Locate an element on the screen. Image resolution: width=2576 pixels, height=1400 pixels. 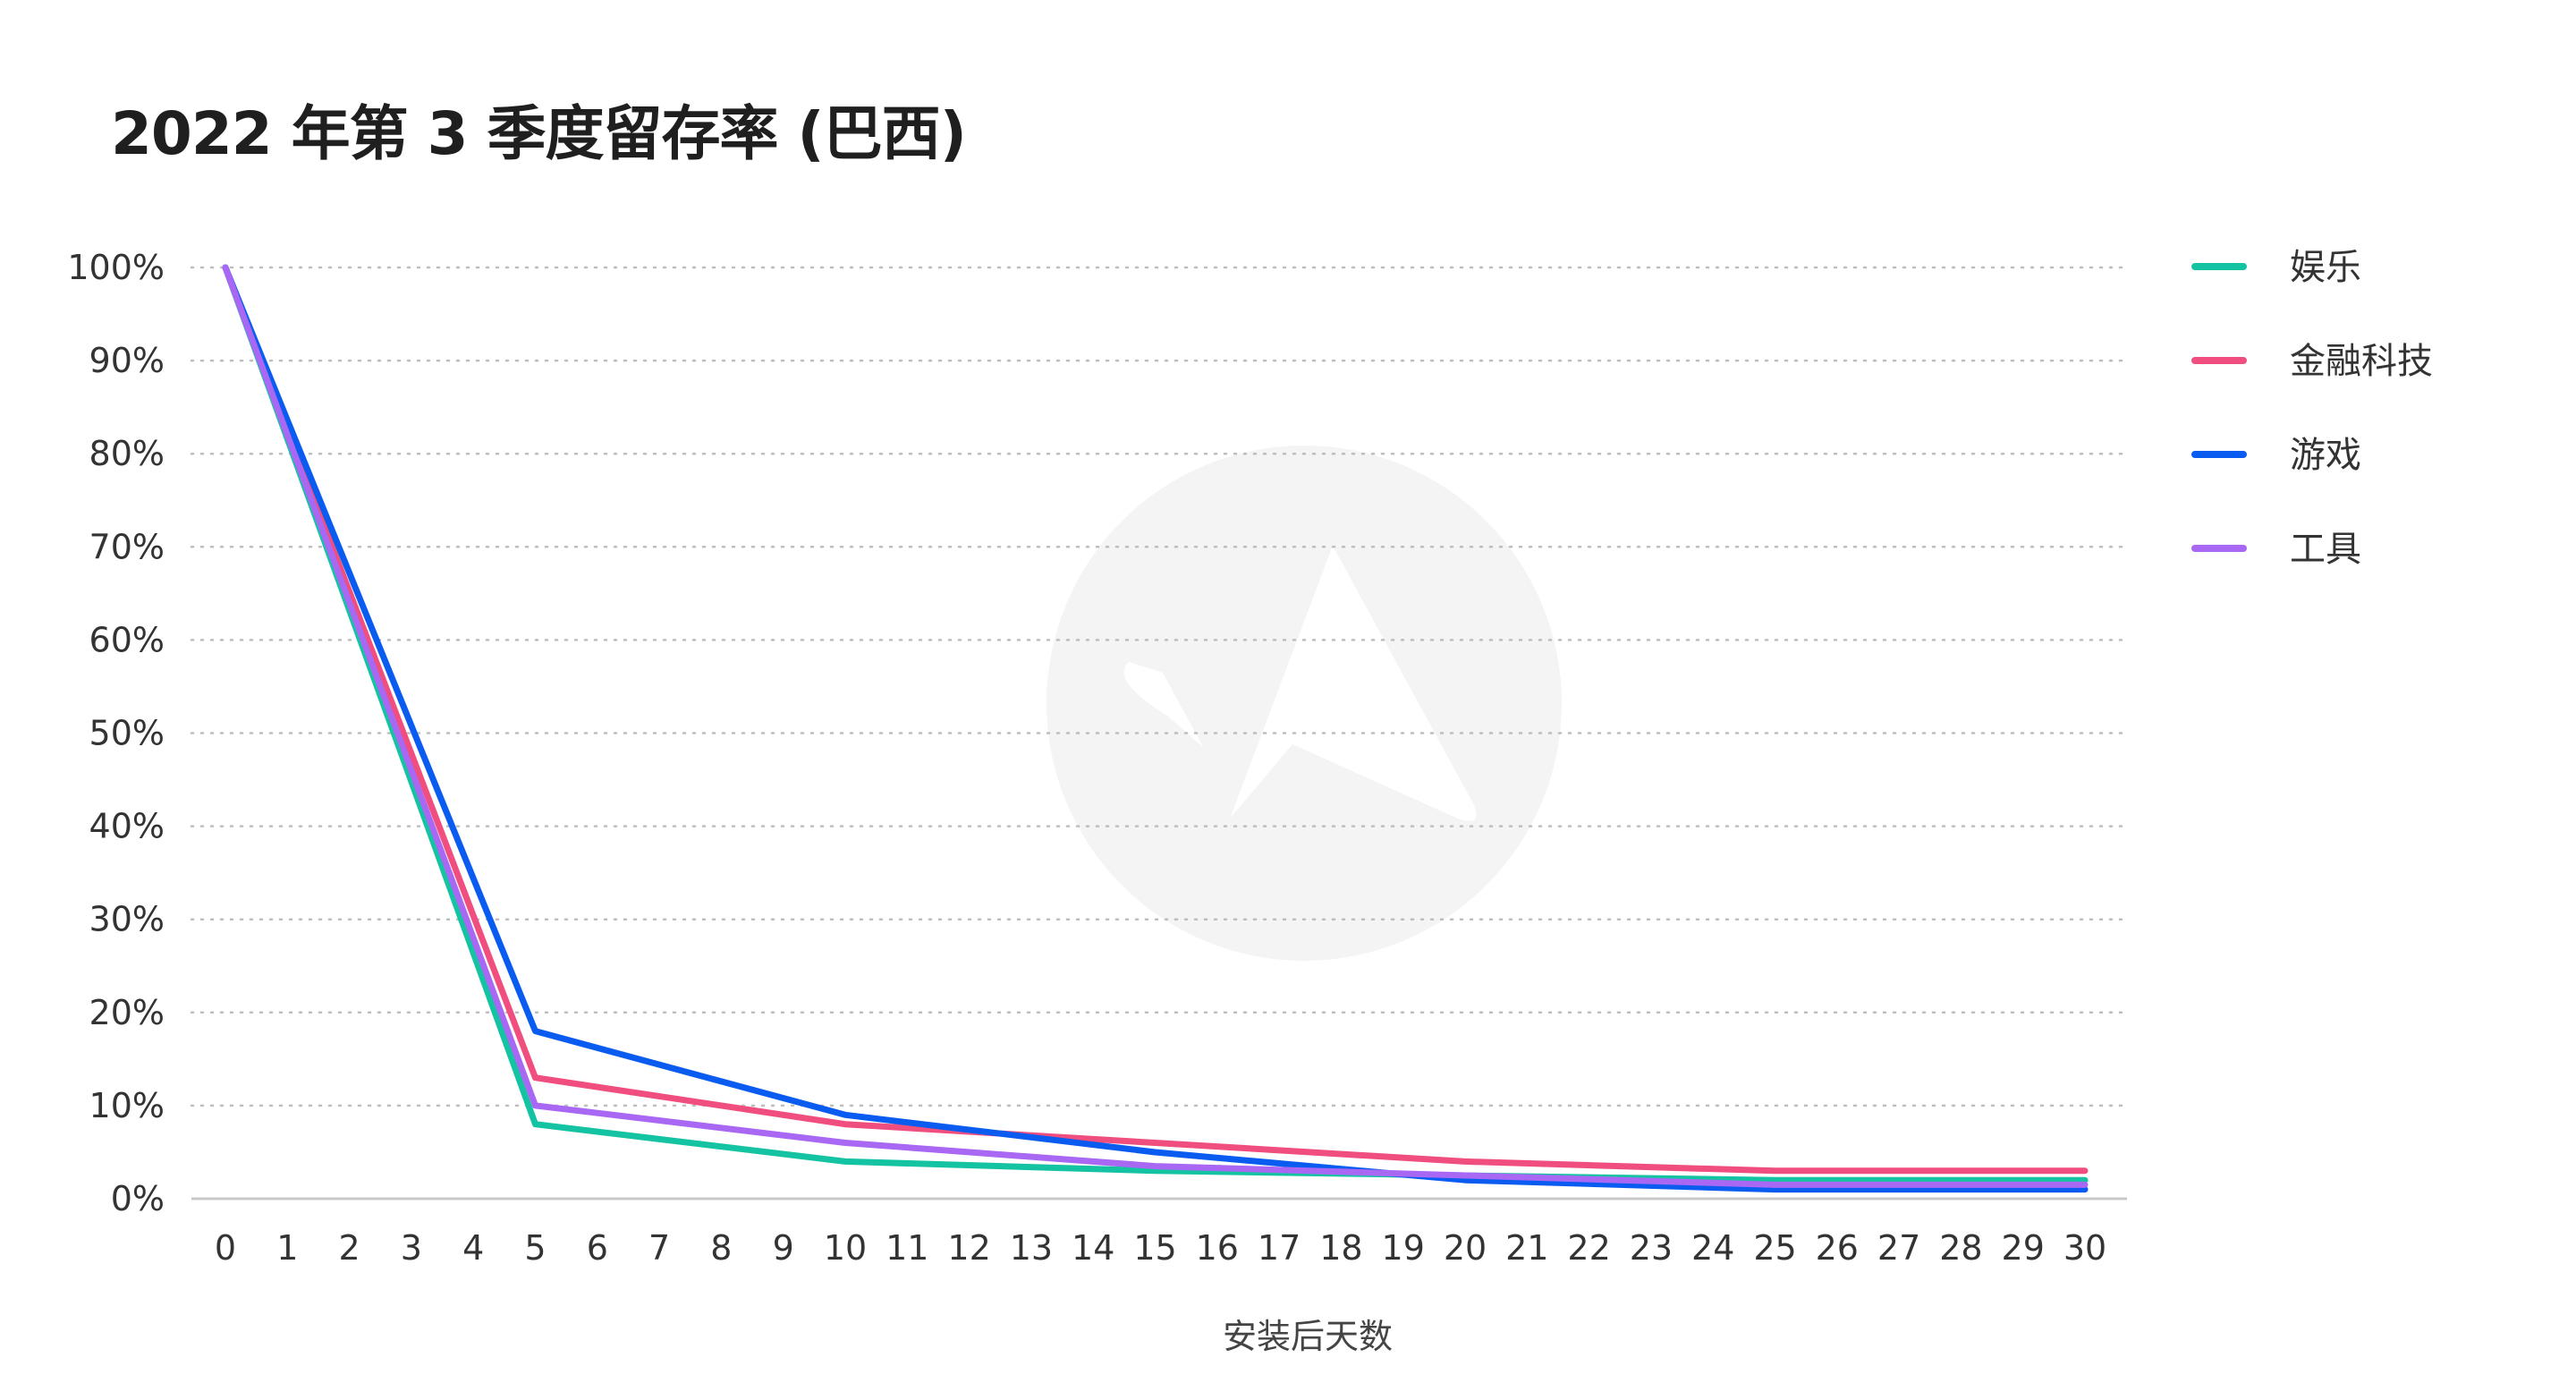
x-tick-label: 13 is located at coordinates (1031, 1248).